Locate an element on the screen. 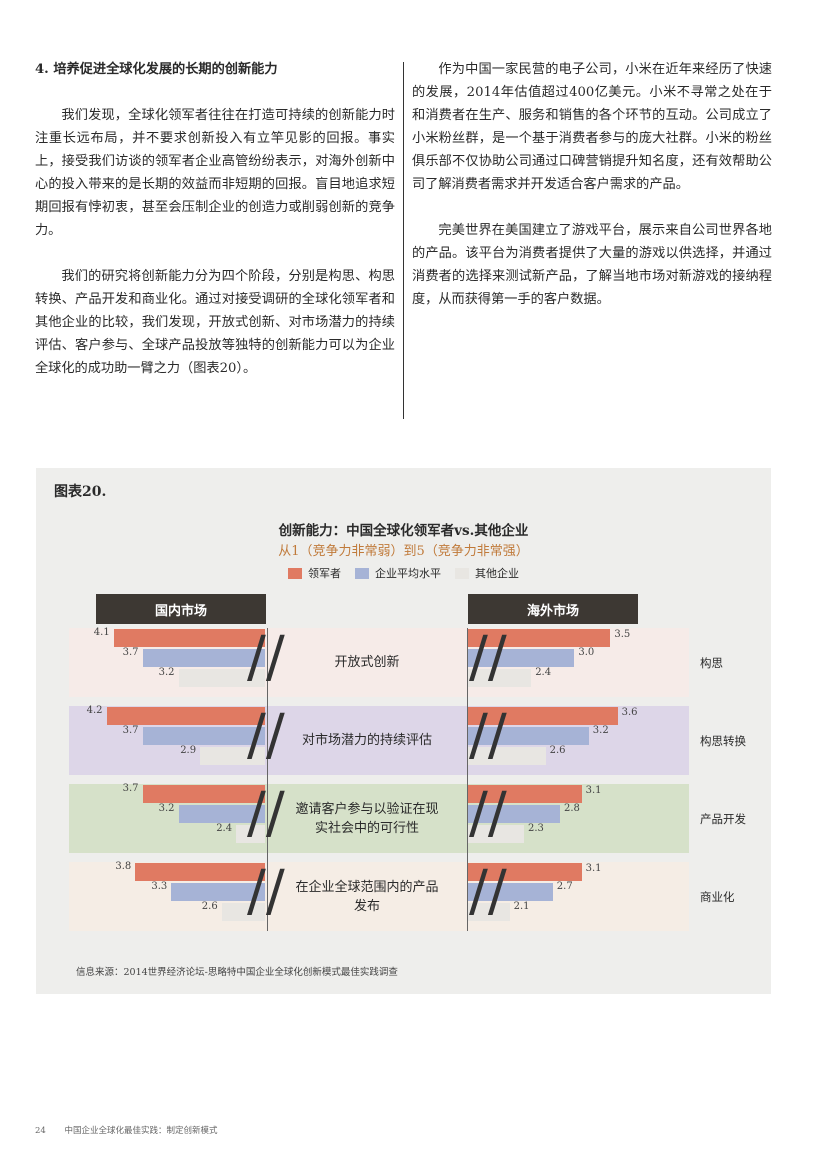  page-footer: 24 中国企业全球化最佳实践：制定创新模式 is located at coordinates (134, 1130).